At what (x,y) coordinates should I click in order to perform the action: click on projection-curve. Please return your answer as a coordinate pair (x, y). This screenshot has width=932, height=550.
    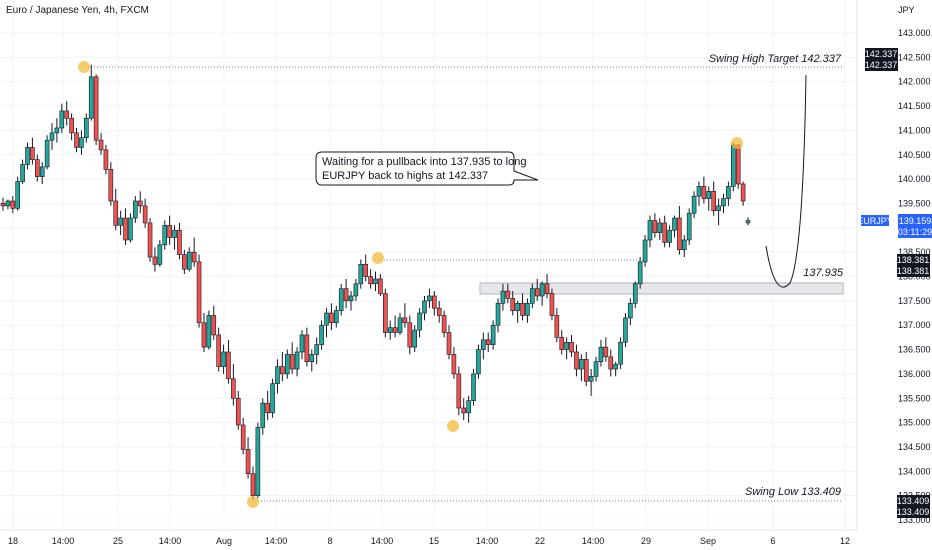
    Looking at the image, I should click on (786, 181).